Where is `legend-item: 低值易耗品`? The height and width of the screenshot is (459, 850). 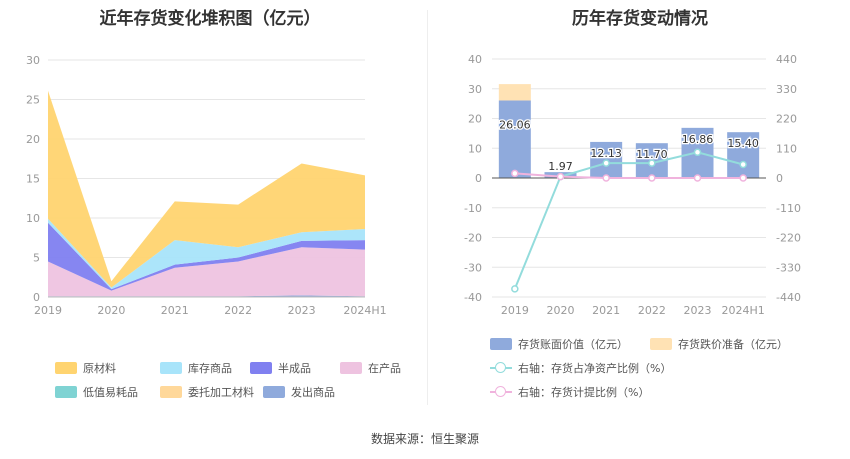 legend-item: 低值易耗品 is located at coordinates (96, 392).